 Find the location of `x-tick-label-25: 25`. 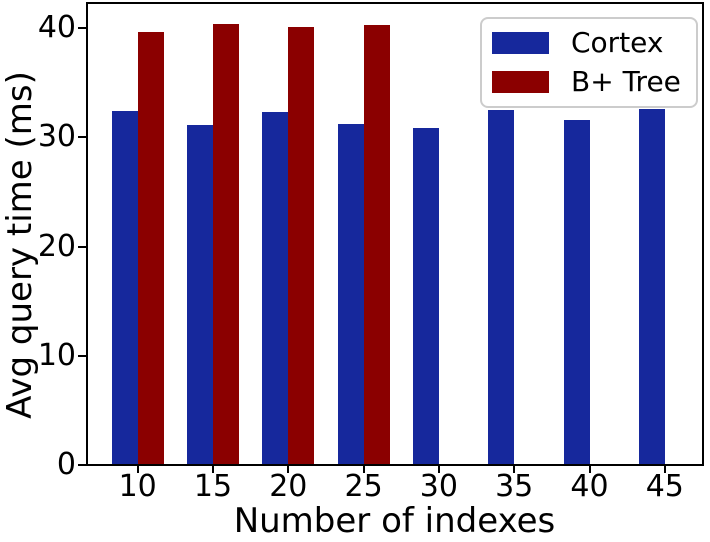

x-tick-label-25: 25 is located at coordinates (363, 486).